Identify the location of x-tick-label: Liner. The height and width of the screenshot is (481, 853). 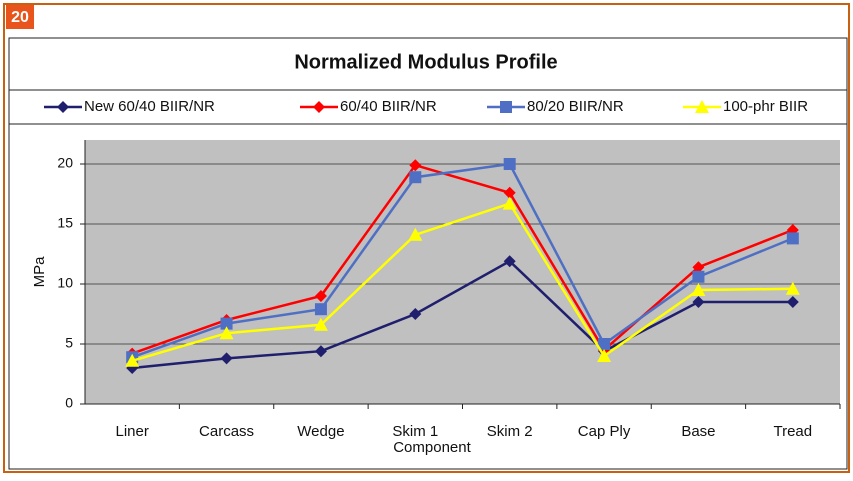
(132, 431).